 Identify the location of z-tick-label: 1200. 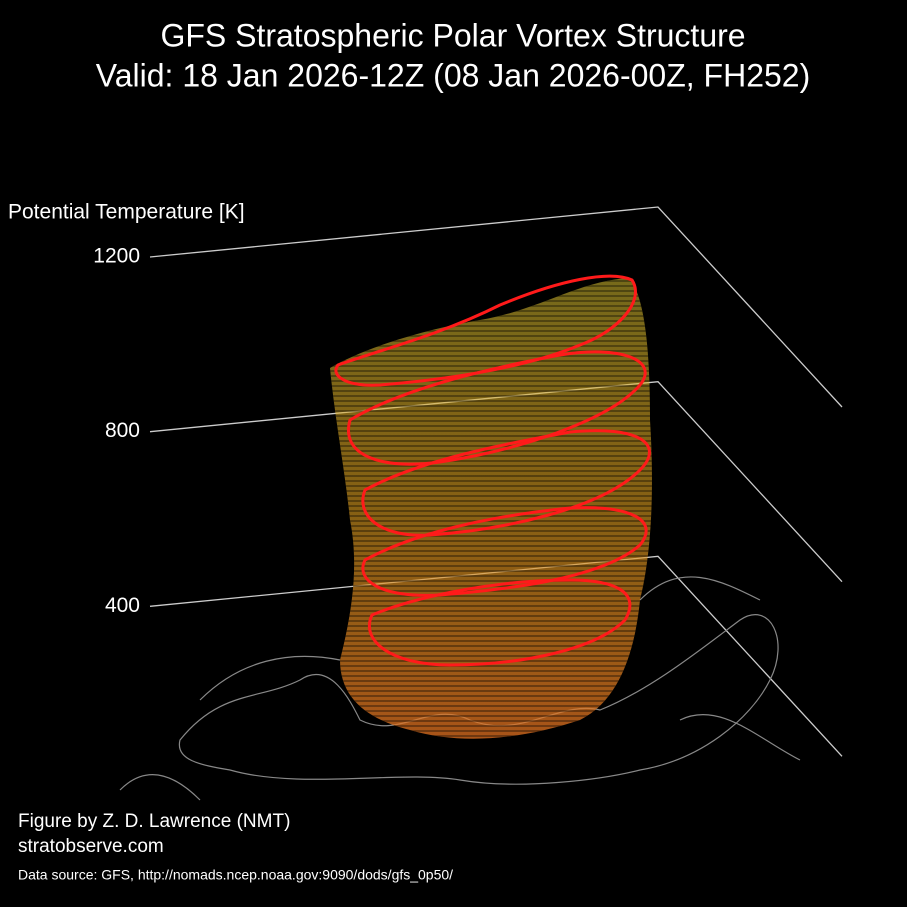
(116, 256).